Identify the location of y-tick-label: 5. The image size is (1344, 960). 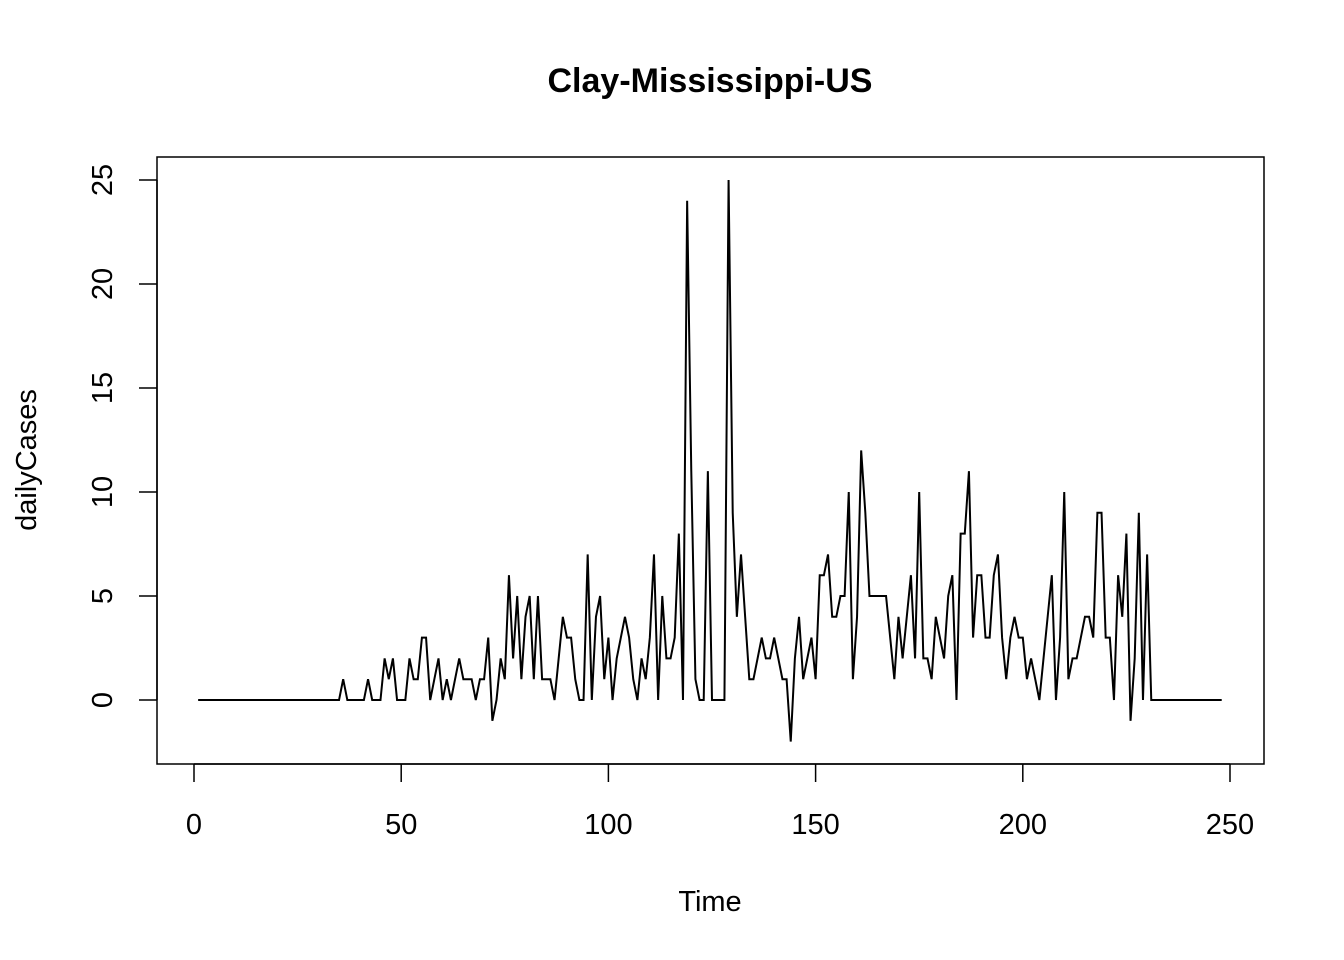
(103, 596).